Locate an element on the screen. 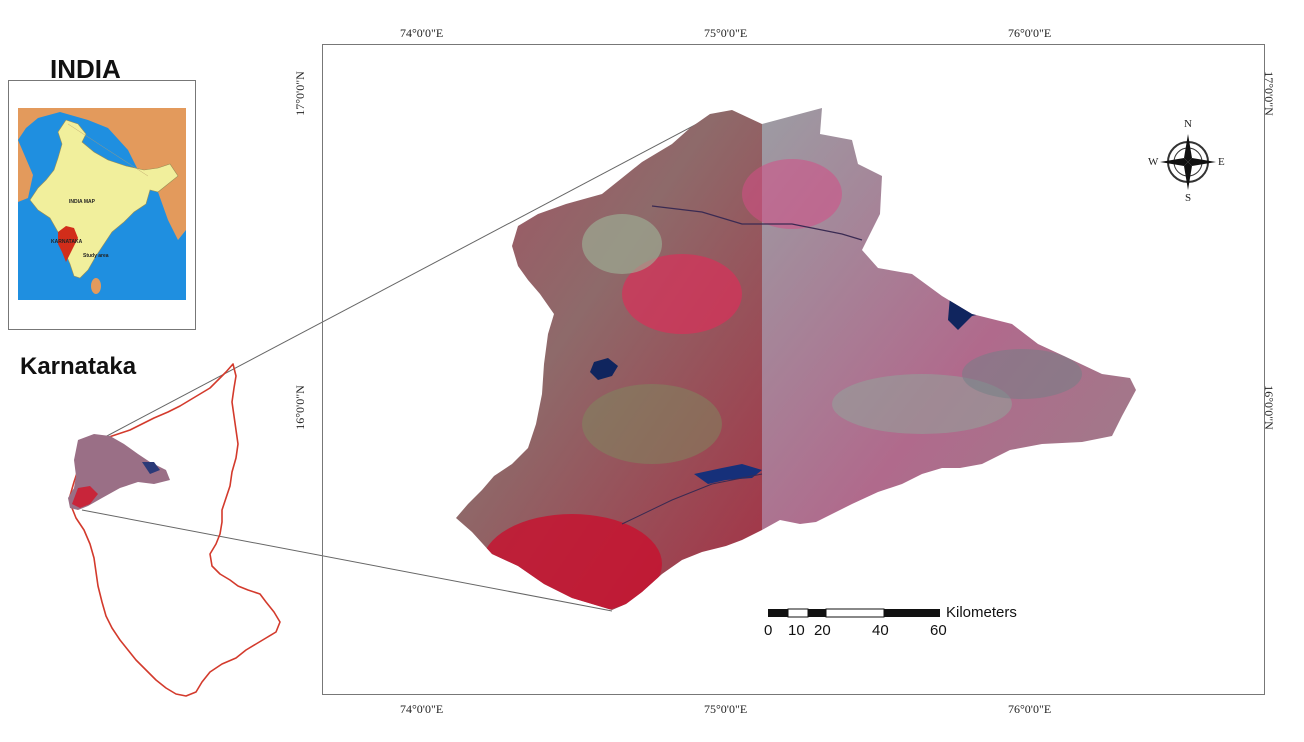  india-inset-frame: INDIA MAP KARNATAKA Study area is located at coordinates (102, 205).